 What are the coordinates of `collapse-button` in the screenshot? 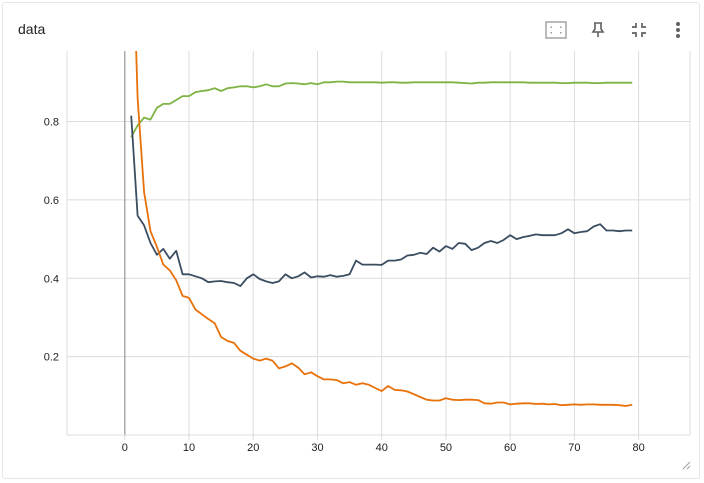 It's located at (639, 30).